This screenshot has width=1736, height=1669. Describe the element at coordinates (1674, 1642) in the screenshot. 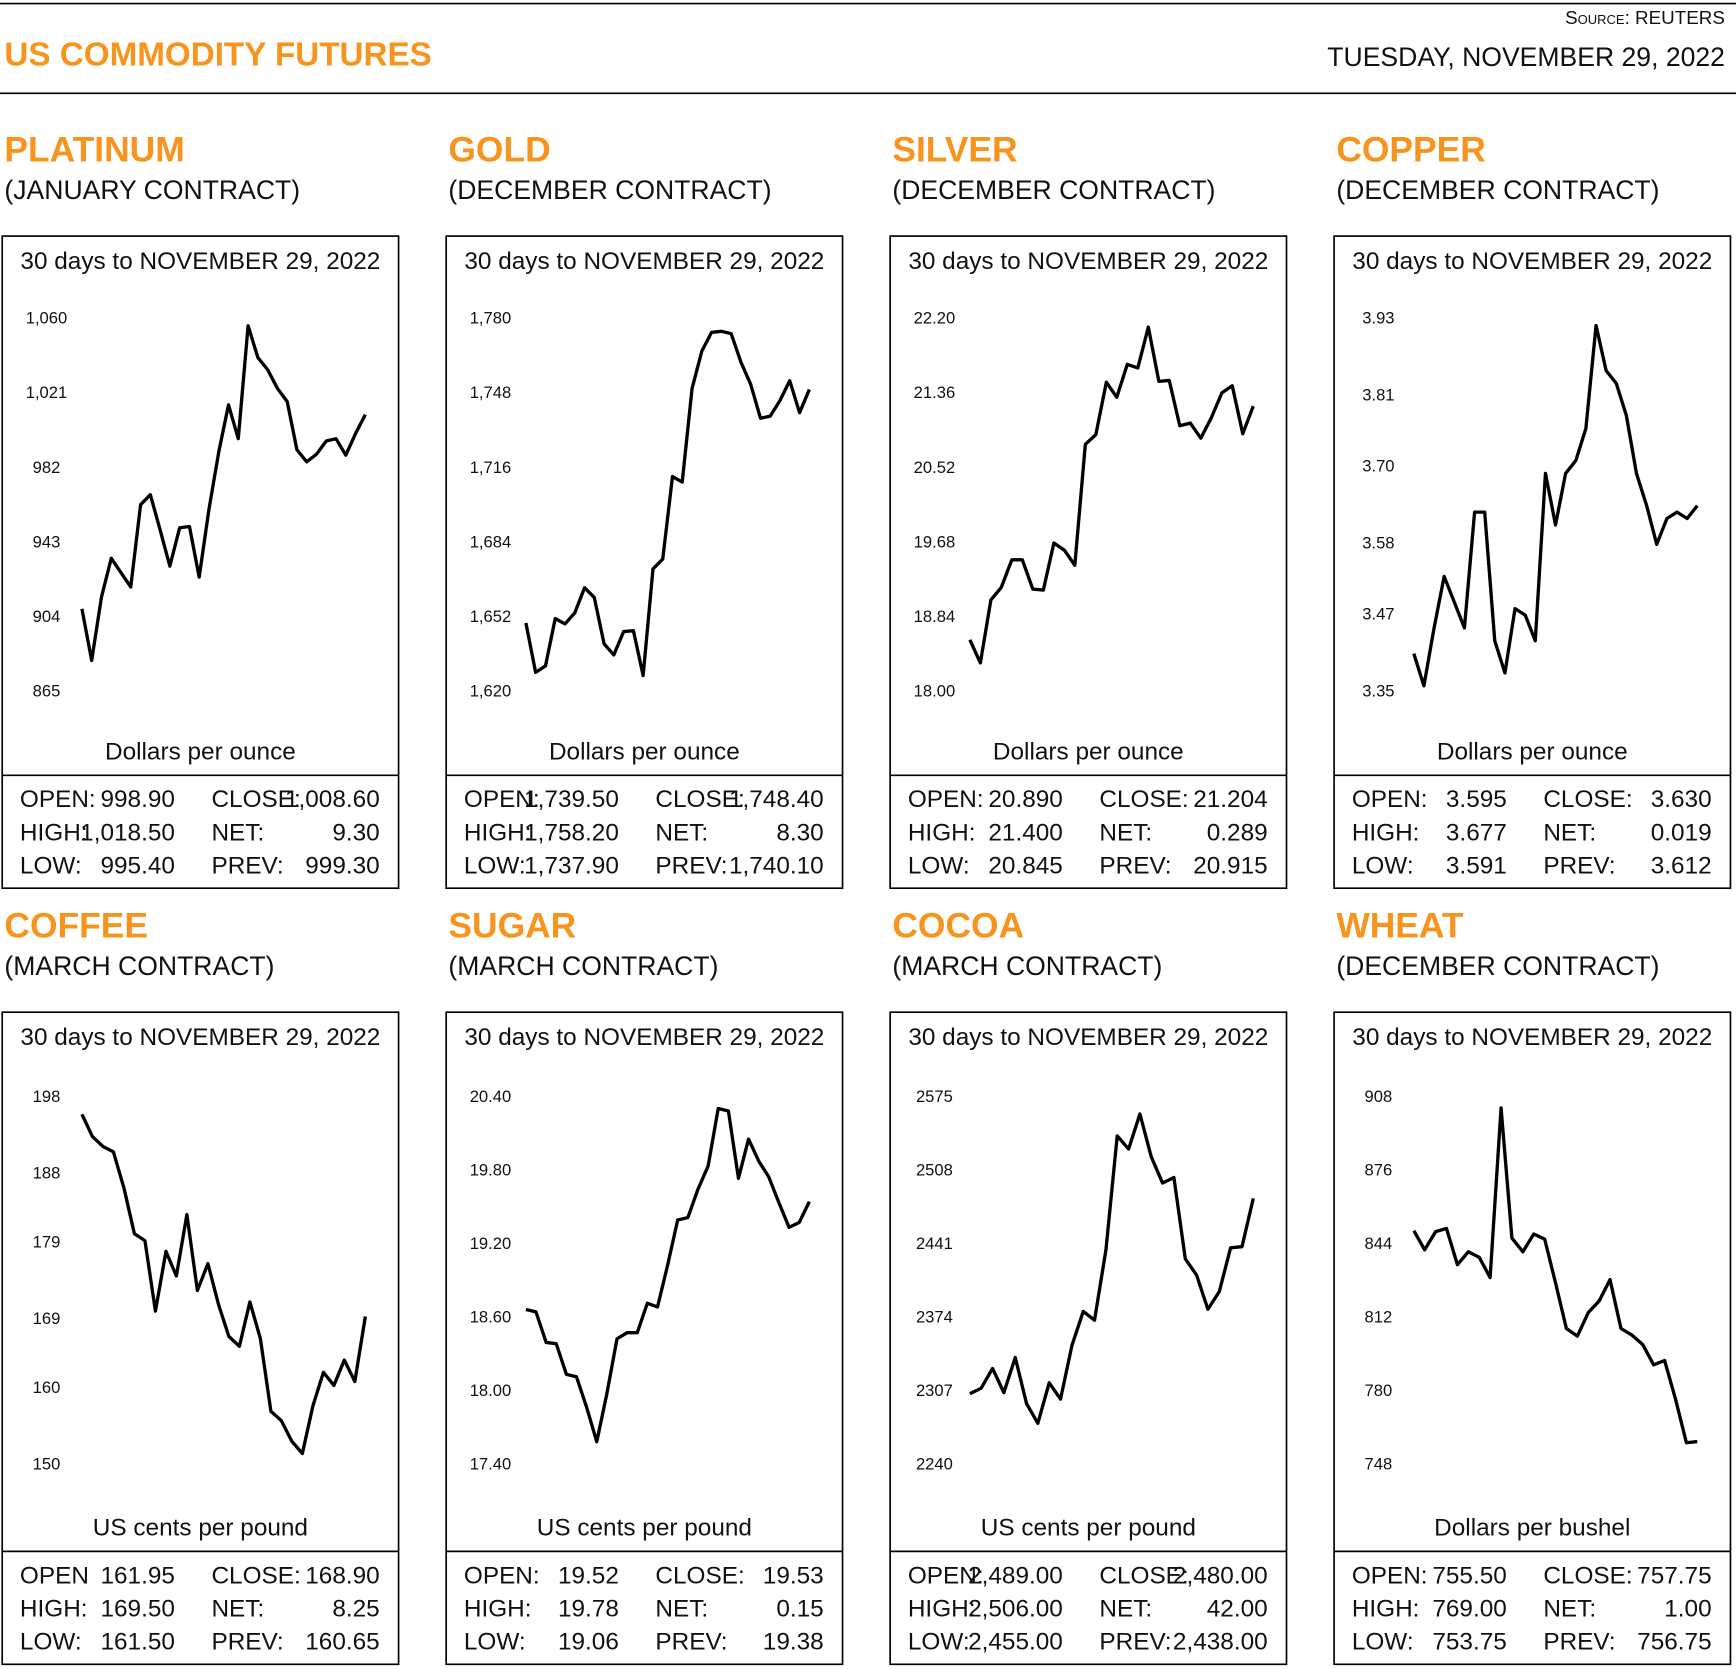

I see `stat-value: 756.75` at that location.